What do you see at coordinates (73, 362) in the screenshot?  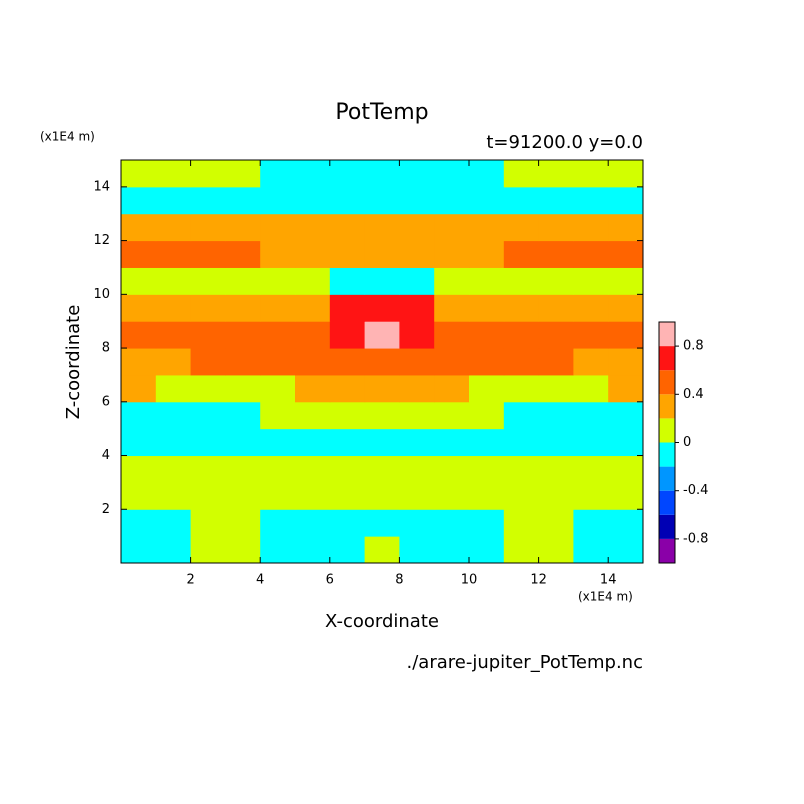 I see `y-axis-label: Z-coordinate` at bounding box center [73, 362].